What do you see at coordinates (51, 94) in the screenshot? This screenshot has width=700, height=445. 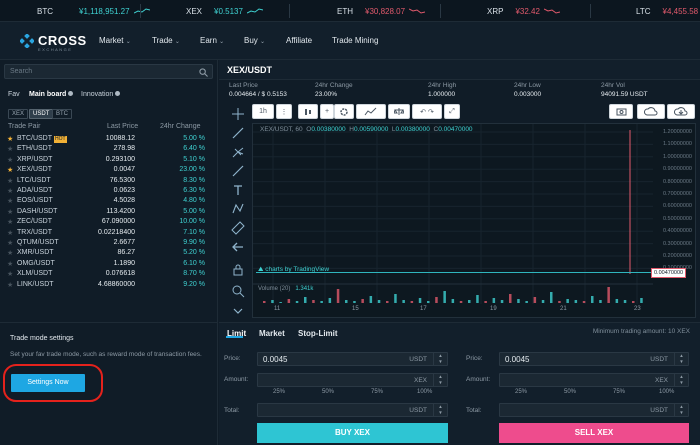 I see `tab-main-board: Main board` at bounding box center [51, 94].